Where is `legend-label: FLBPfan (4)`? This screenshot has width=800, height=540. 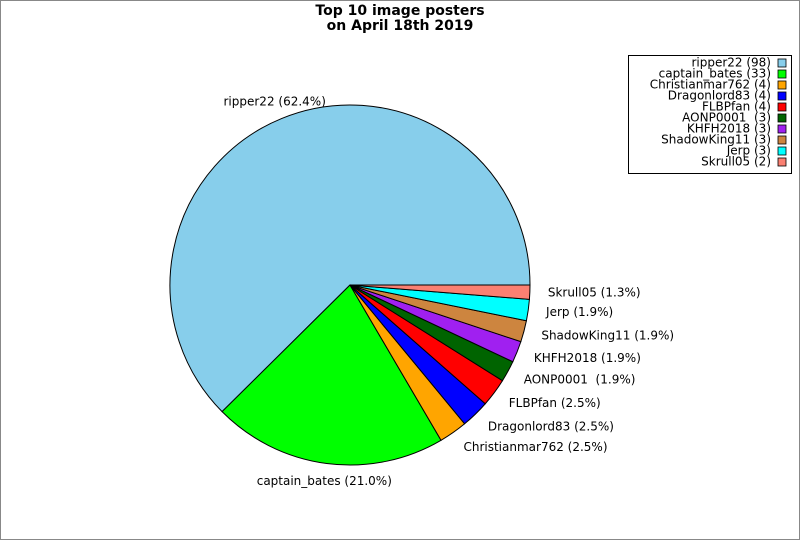
legend-label: FLBPfan (4) is located at coordinates (736, 107).